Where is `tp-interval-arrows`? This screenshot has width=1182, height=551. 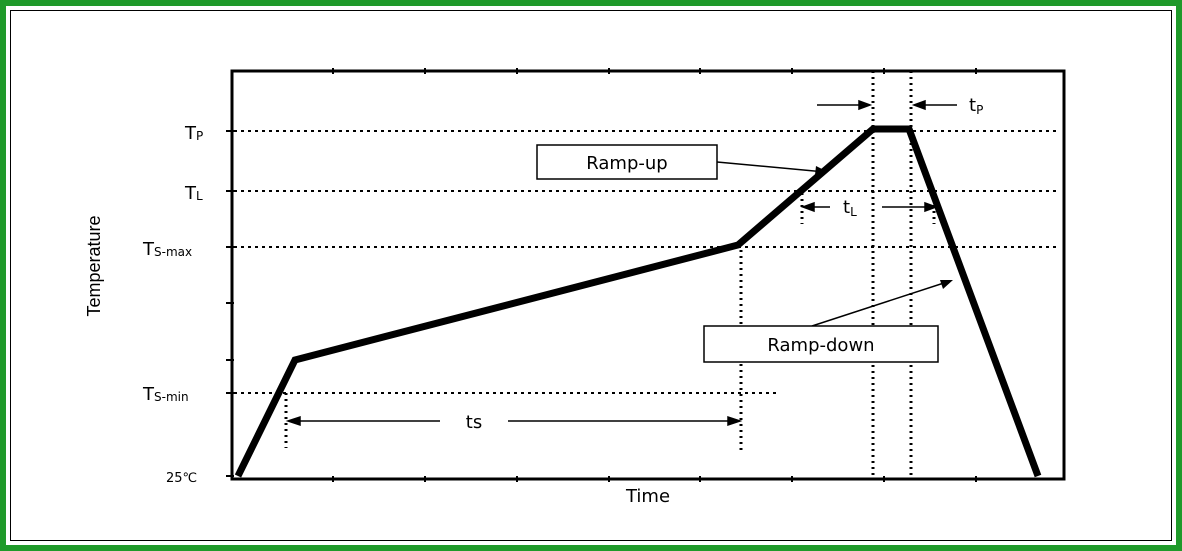 tp-interval-arrows is located at coordinates (887, 105).